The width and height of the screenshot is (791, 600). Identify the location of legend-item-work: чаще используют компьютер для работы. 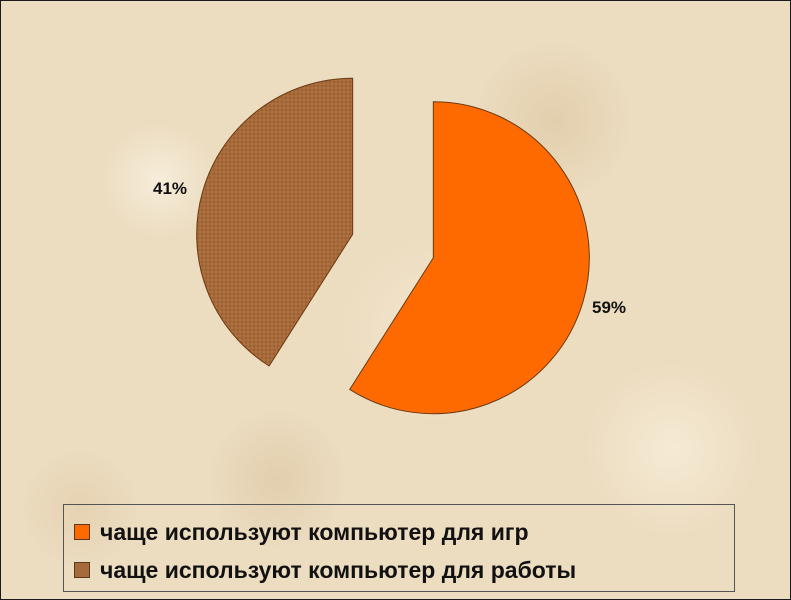
(404, 570).